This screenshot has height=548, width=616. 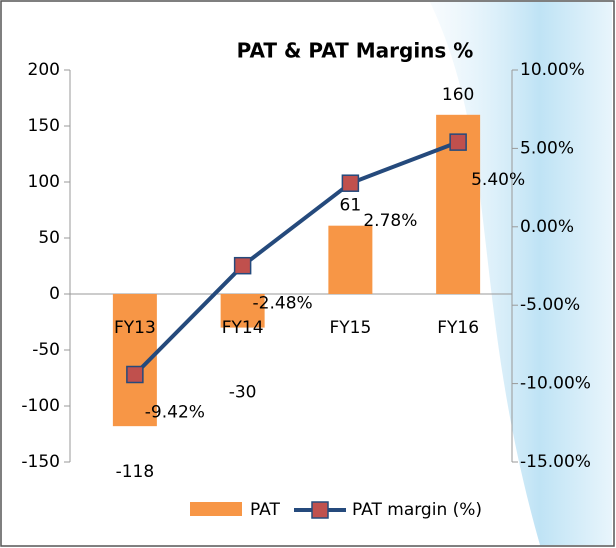 What do you see at coordinates (547, 227) in the screenshot?
I see `y2-tick-label: 0.00%` at bounding box center [547, 227].